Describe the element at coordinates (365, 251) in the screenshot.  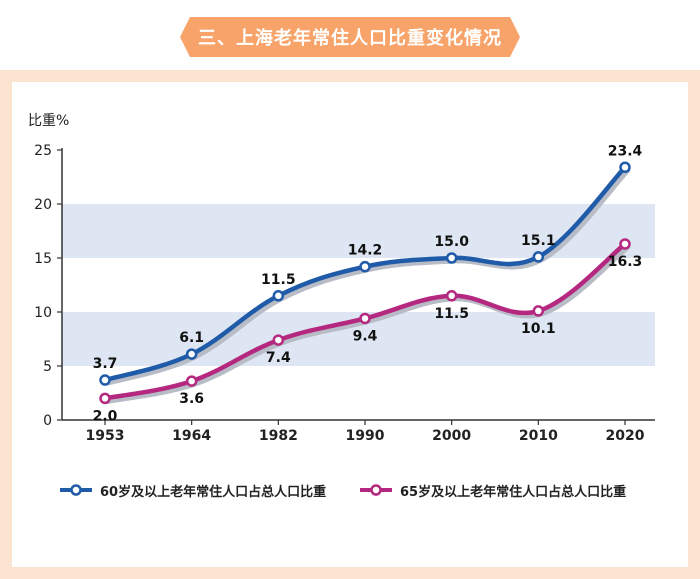
I see `data-label: 14.2` at that location.